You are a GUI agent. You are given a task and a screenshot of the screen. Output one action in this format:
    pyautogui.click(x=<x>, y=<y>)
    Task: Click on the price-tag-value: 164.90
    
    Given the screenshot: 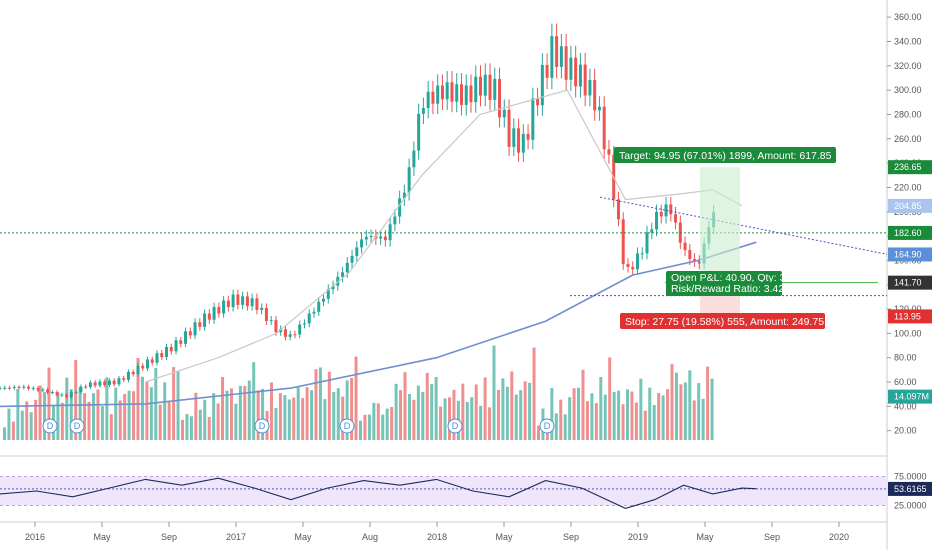 What is the action you would take?
    pyautogui.click(x=908, y=254)
    